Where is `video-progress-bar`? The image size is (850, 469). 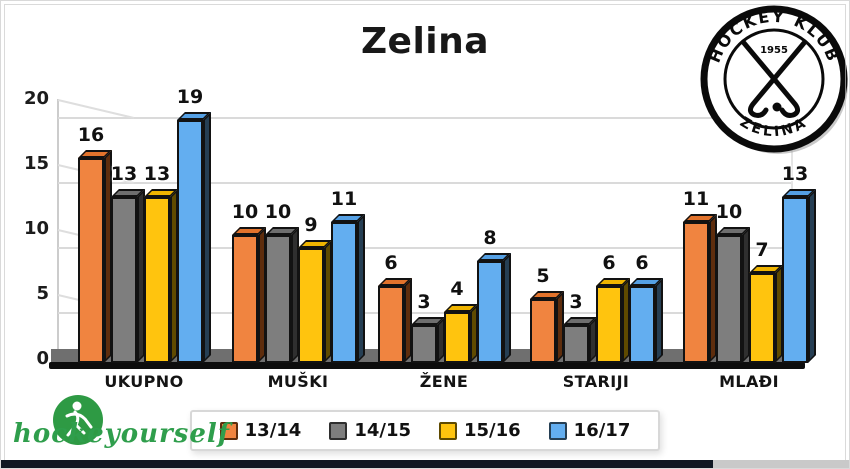 video-progress-bar is located at coordinates (425, 464).